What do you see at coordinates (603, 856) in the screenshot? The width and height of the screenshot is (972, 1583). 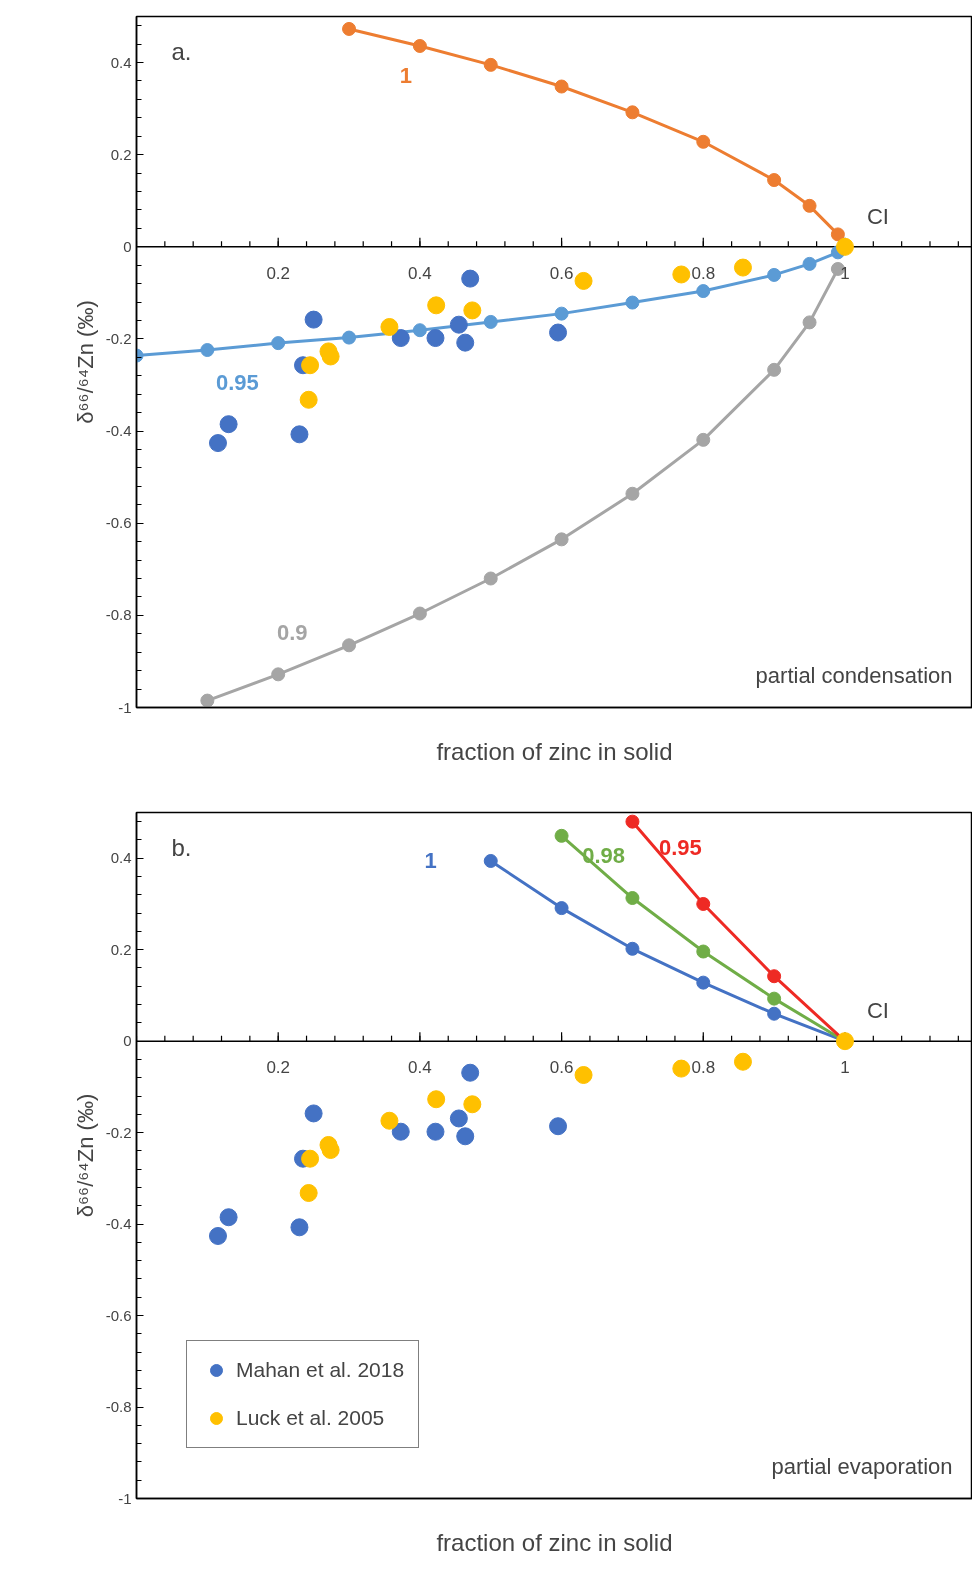 I see `series-label: 0.98` at bounding box center [603, 856].